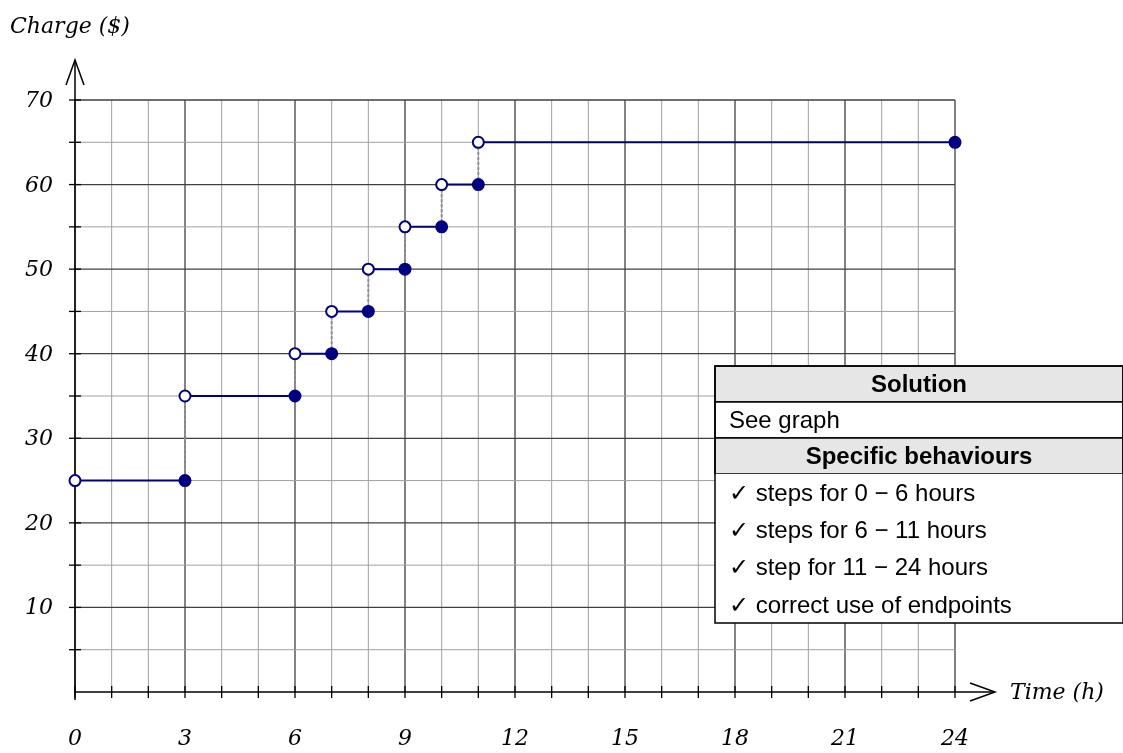  I want to click on x-axis-title: Time (h), so click(1057, 691).